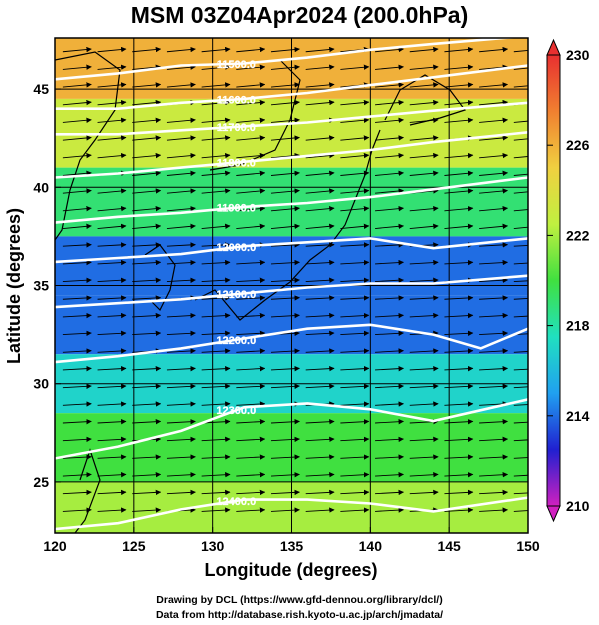 This screenshot has width=599, height=625. I want to click on contour-label: 12100.0, so click(236, 295).